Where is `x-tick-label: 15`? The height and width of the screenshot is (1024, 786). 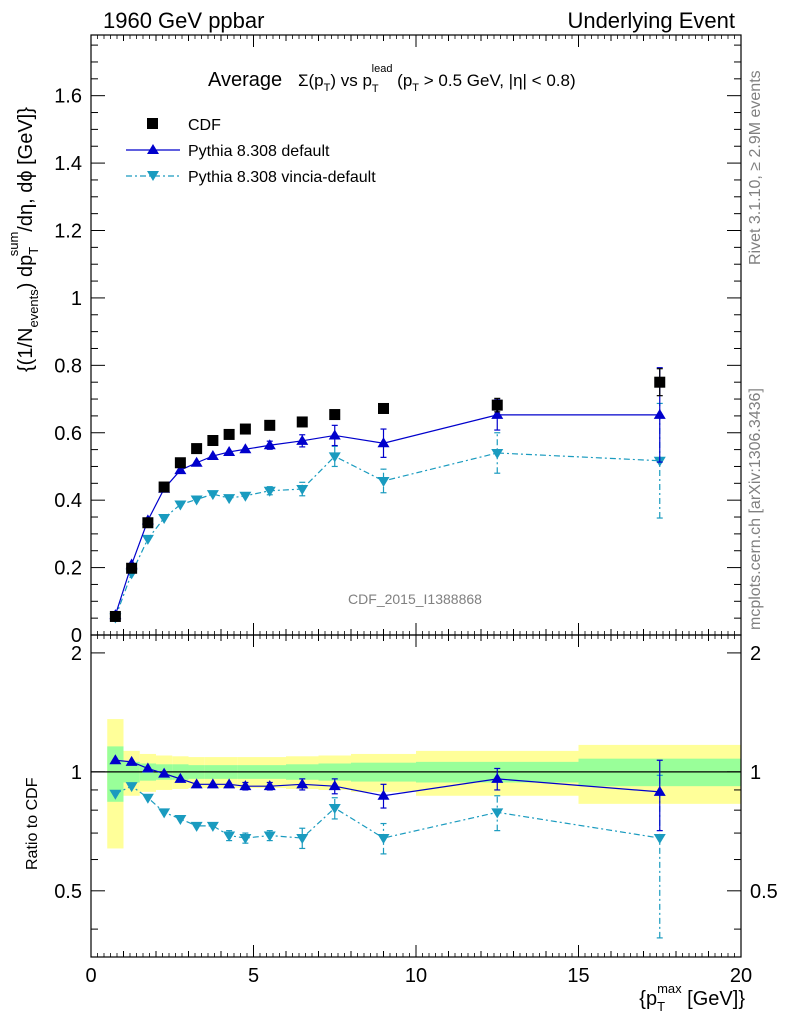
x-tick-label: 15 is located at coordinates (578, 976).